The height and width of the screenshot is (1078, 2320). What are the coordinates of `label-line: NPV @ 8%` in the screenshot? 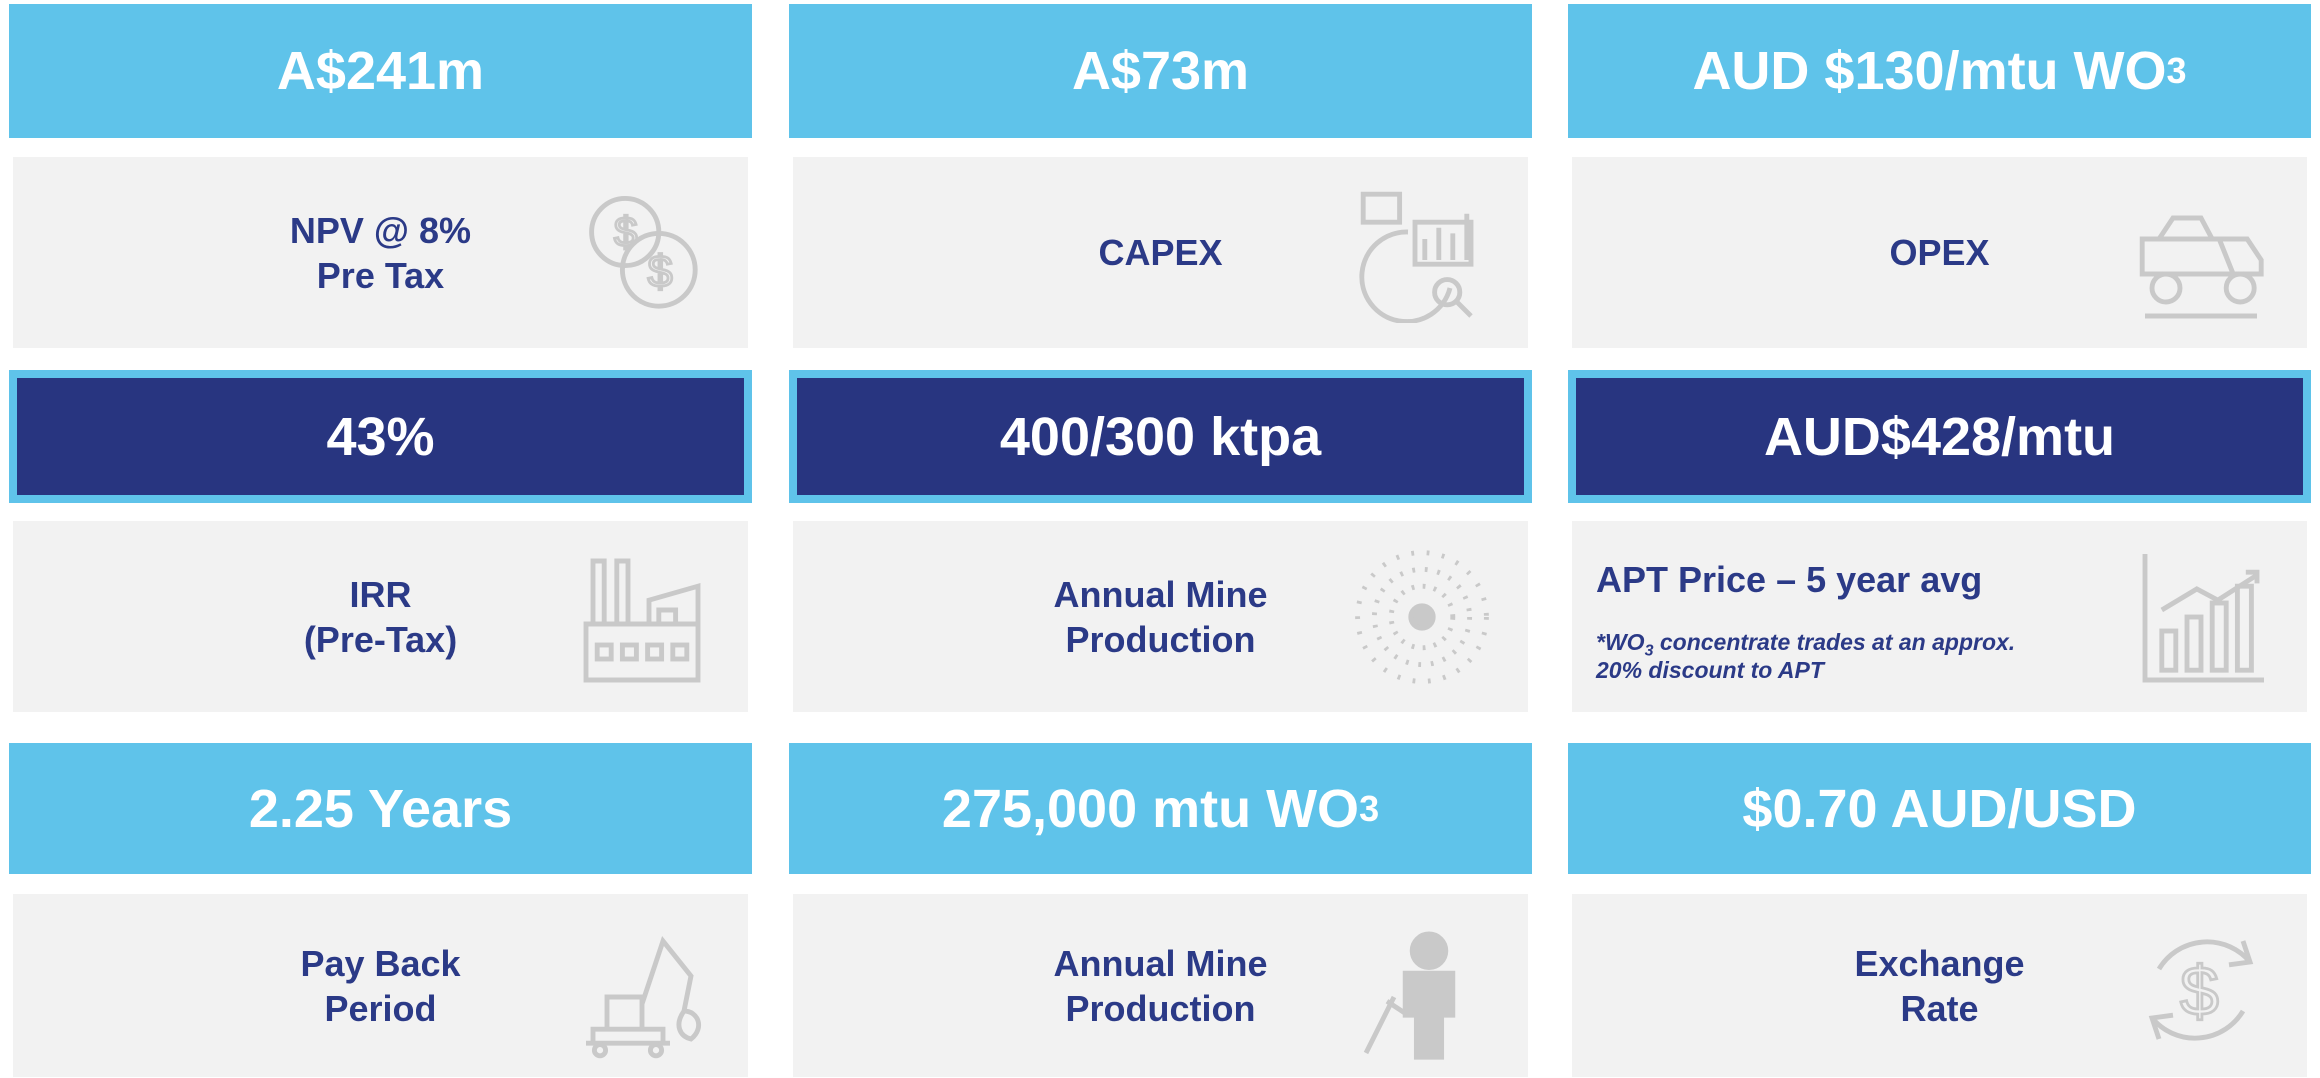 It's located at (380, 230).